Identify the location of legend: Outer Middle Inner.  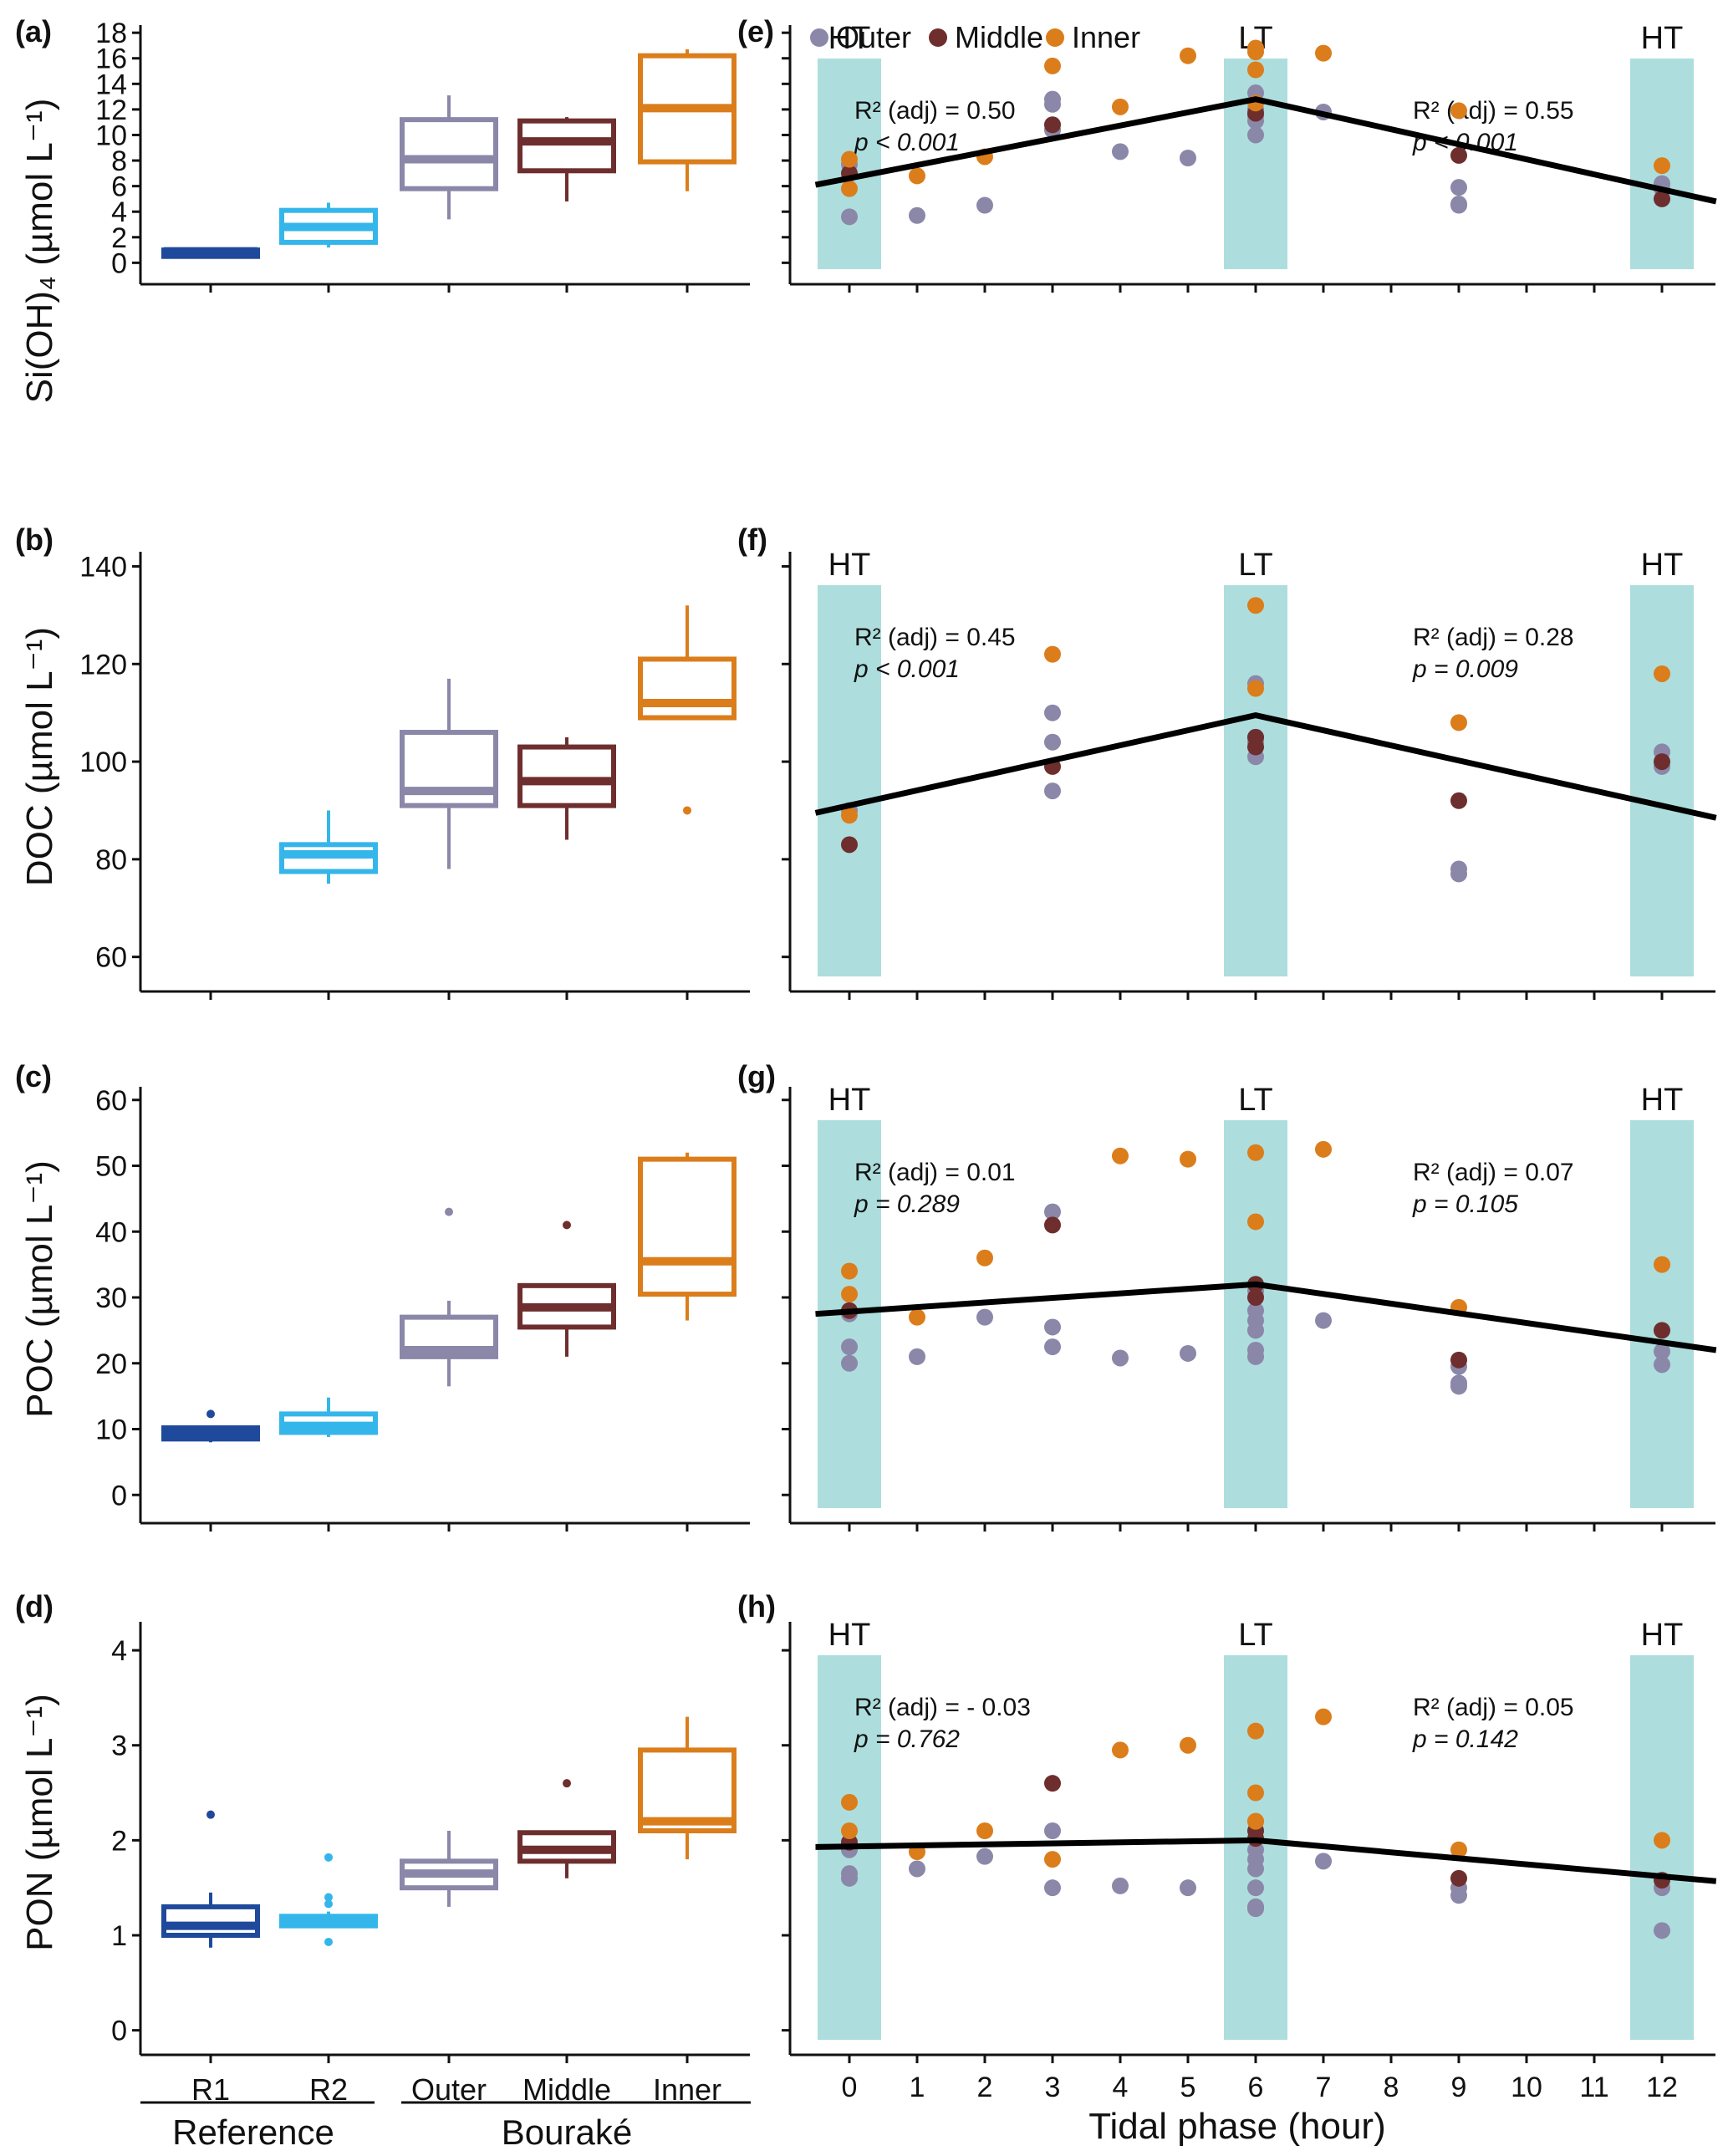
(975, 37).